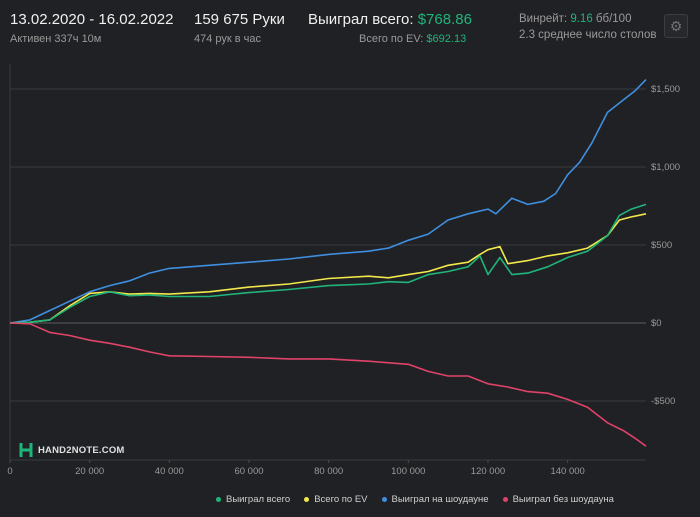 This screenshot has height=517, width=700. I want to click on ev-total: Всего по EV: $692.13, so click(390, 39).